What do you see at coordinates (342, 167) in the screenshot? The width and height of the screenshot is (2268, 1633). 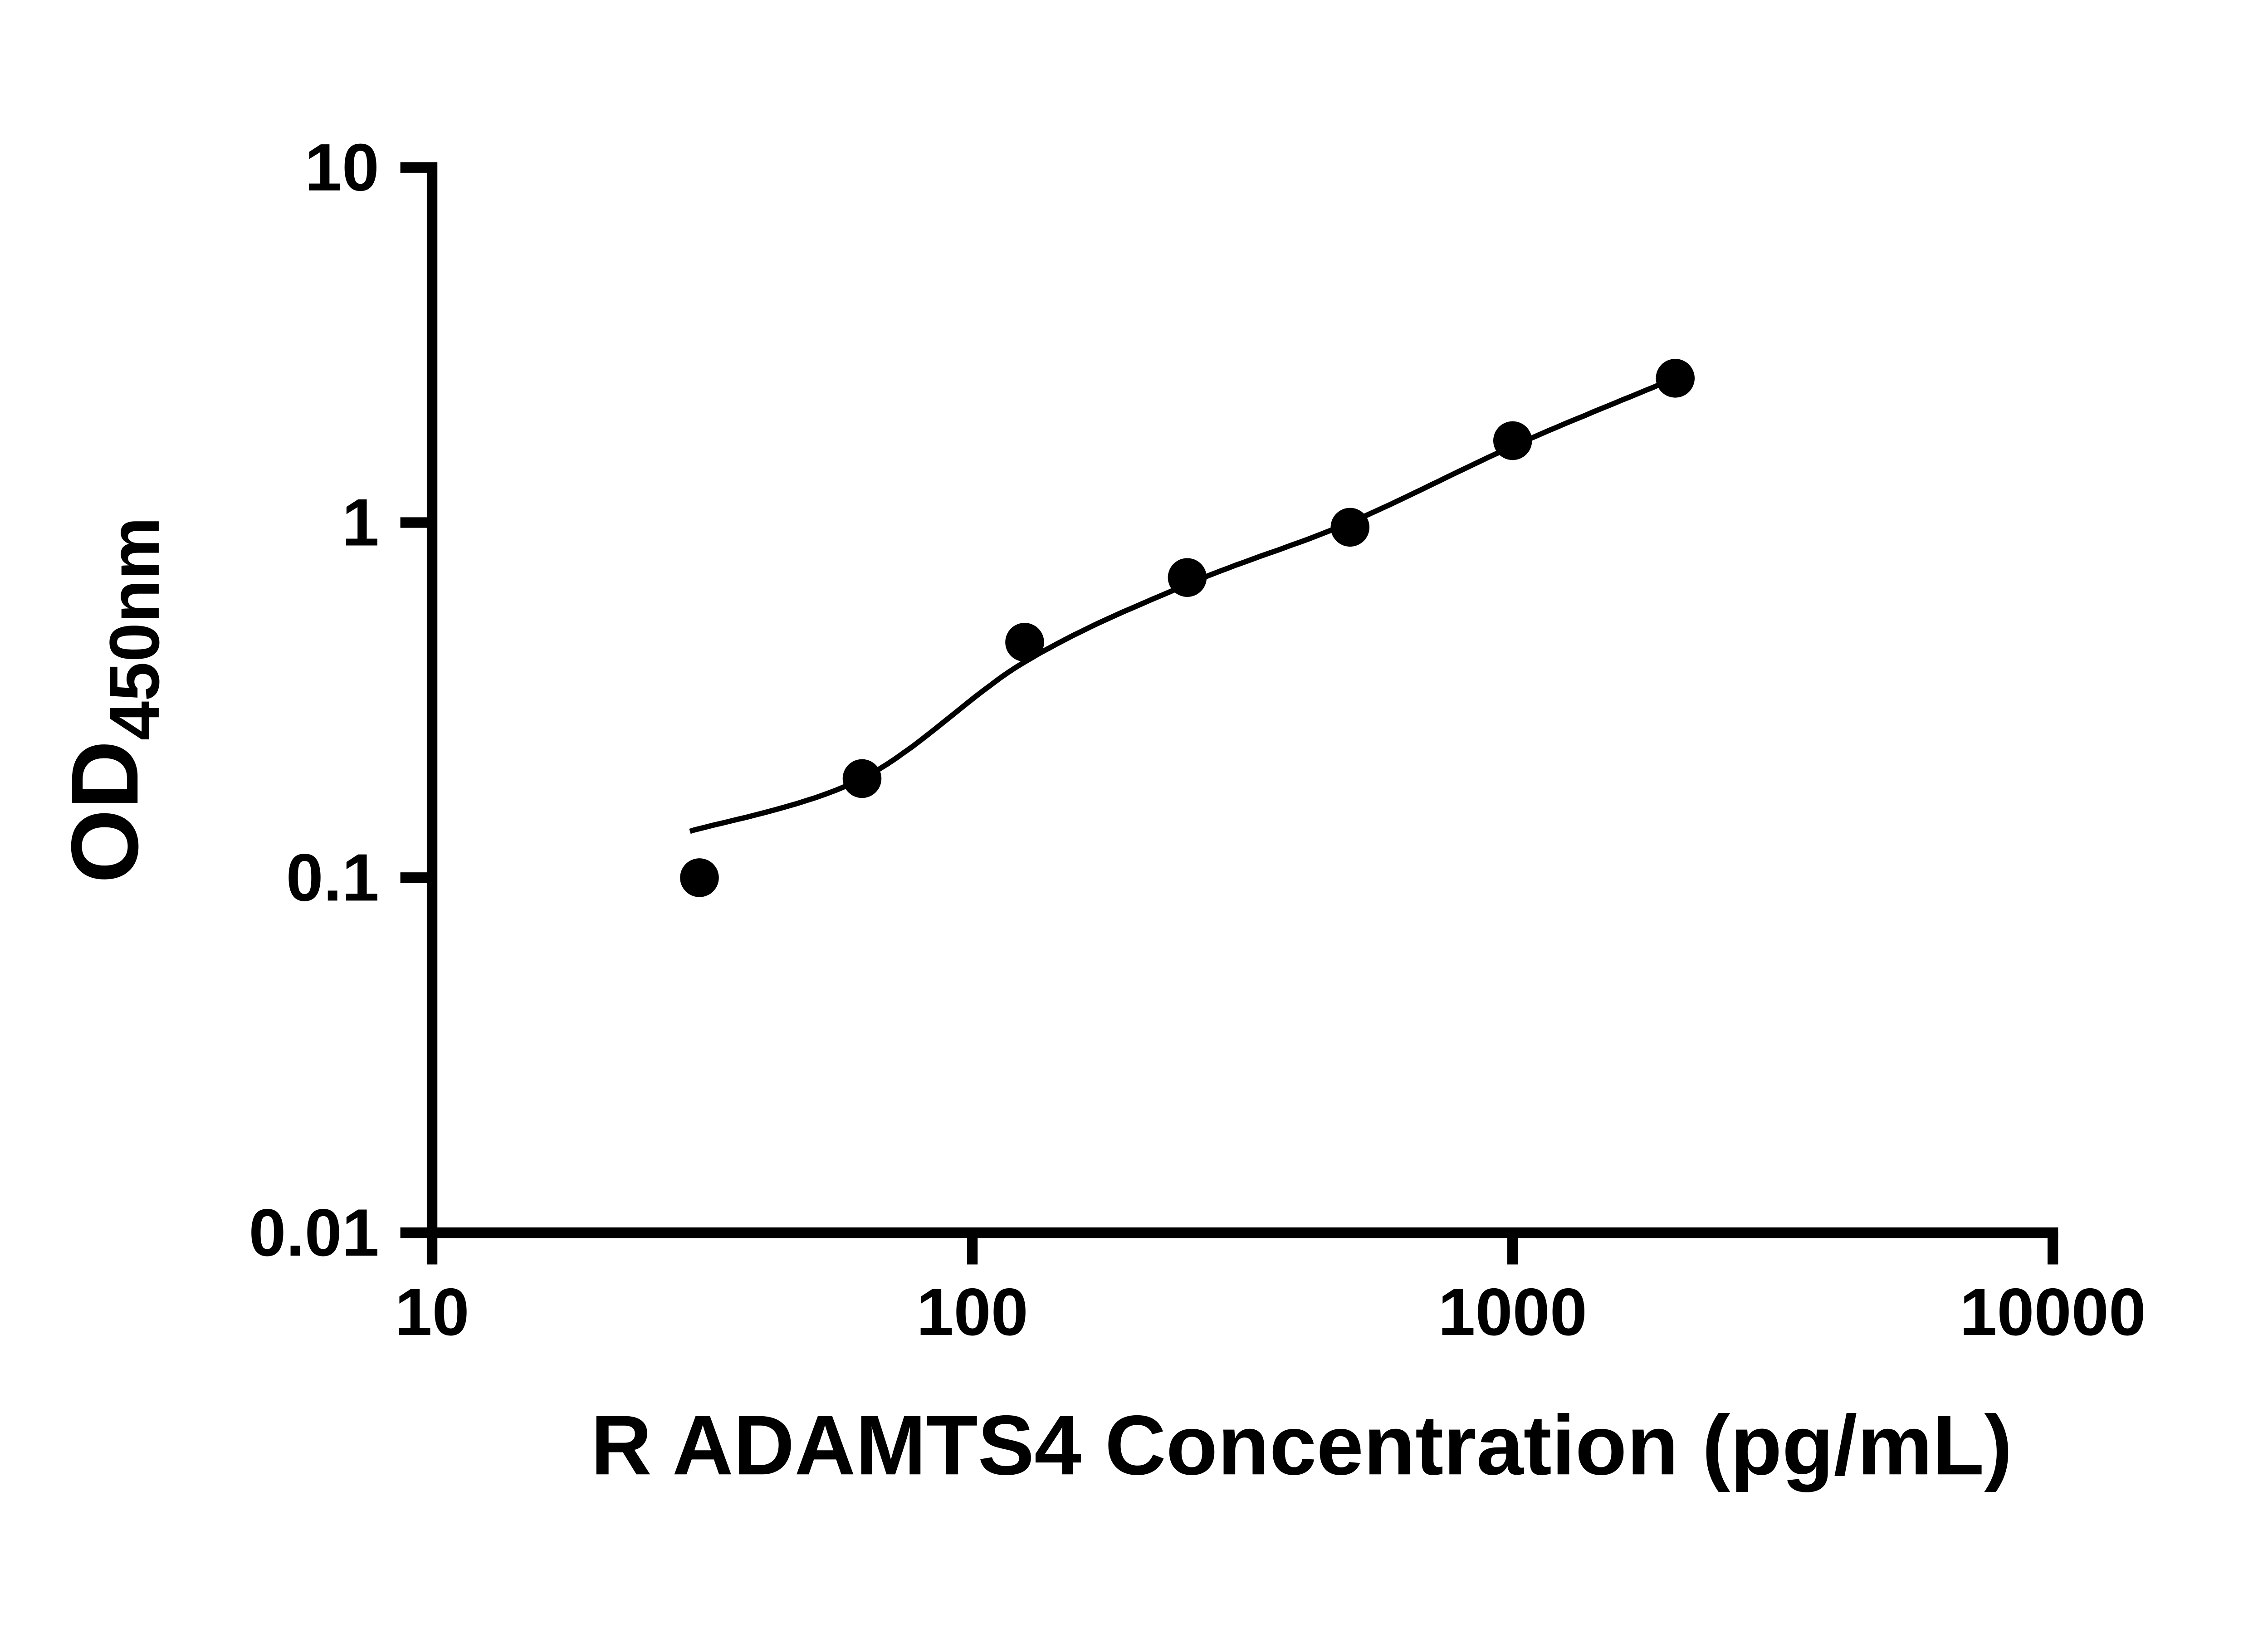 I see `y-axis-tick-label: 10` at bounding box center [342, 167].